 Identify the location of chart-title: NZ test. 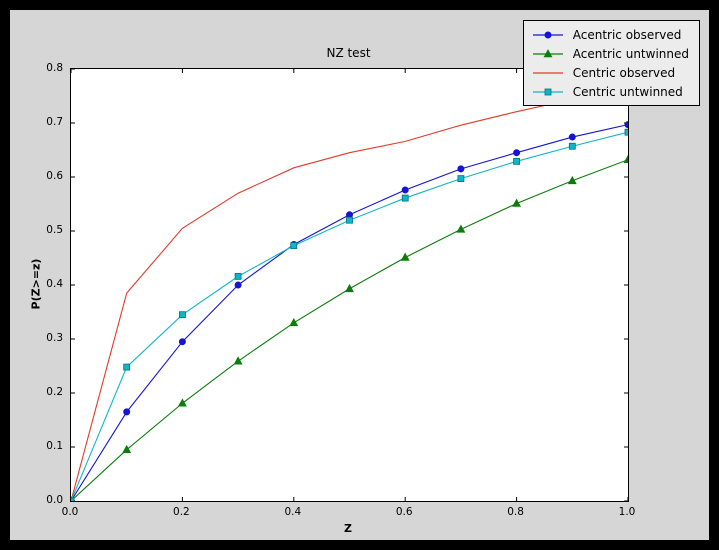
(348, 53).